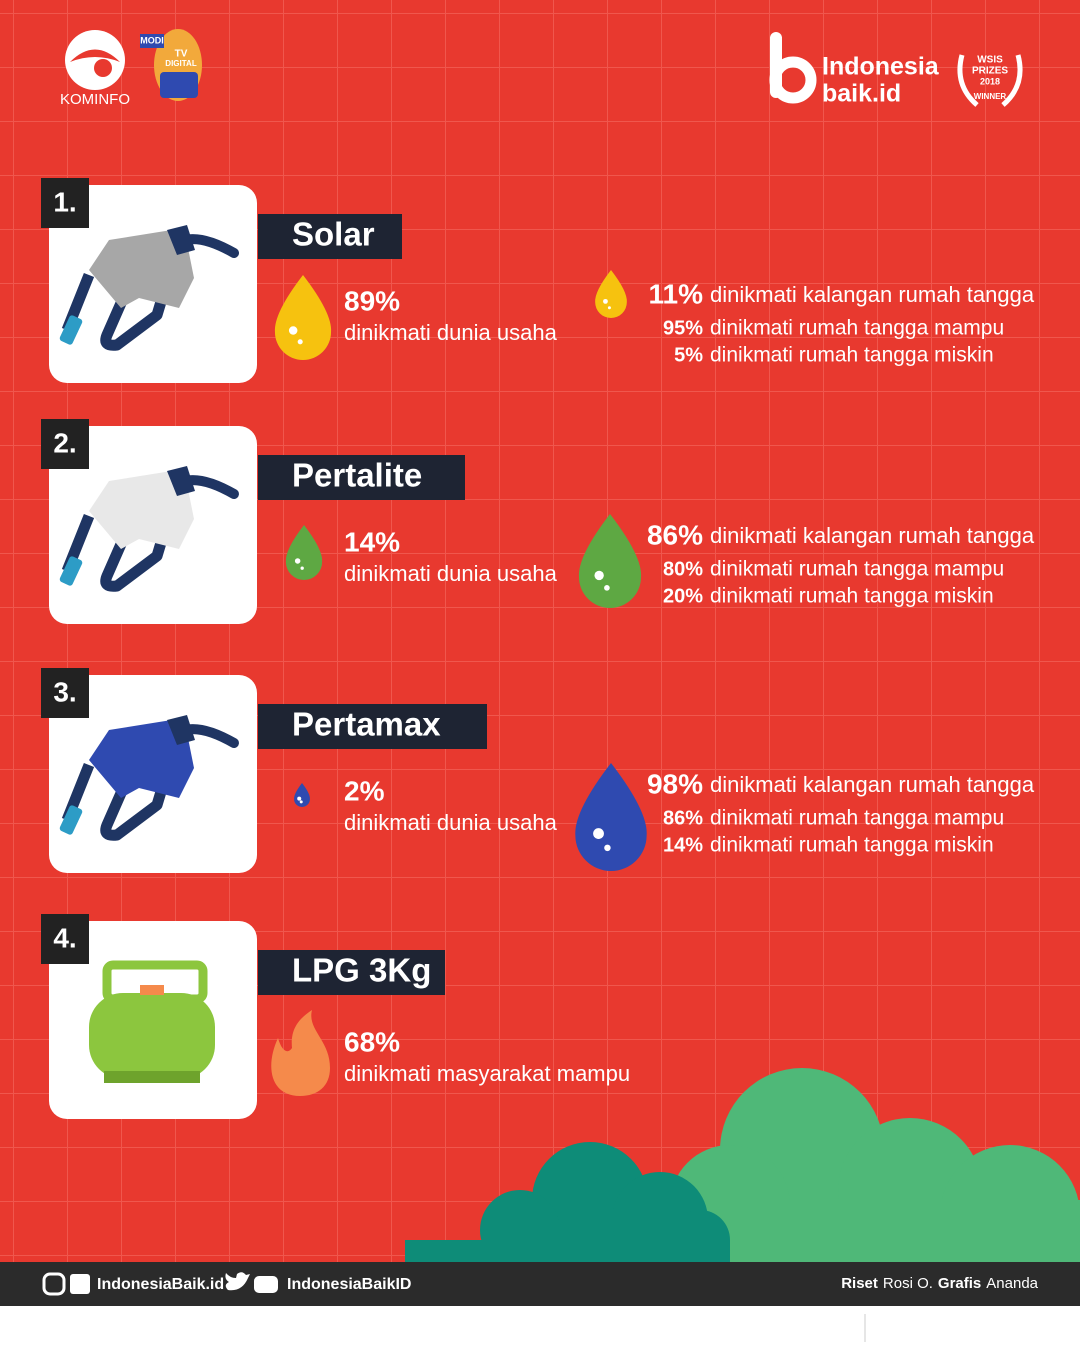  What do you see at coordinates (683, 845) in the screenshot?
I see `sub-percent: 14%` at bounding box center [683, 845].